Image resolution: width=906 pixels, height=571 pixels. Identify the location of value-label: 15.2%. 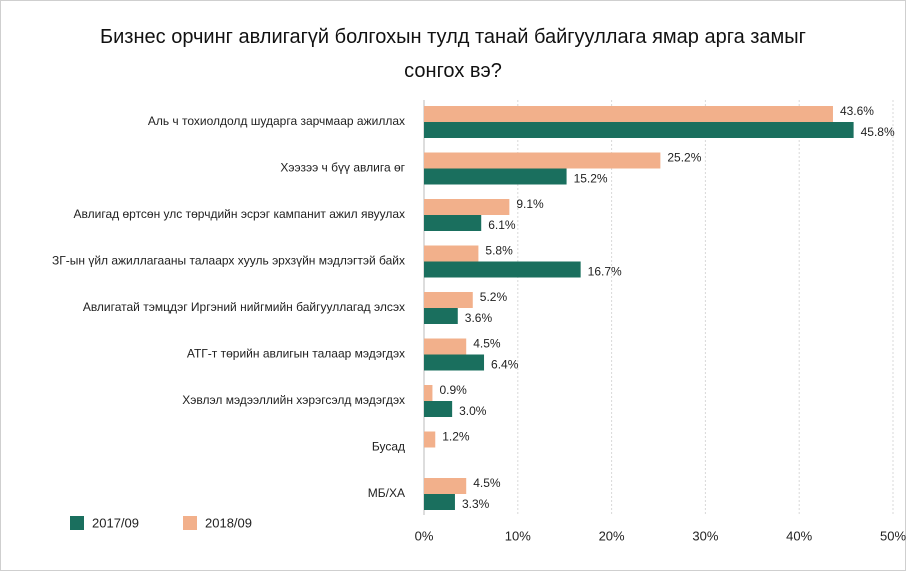
(591, 179).